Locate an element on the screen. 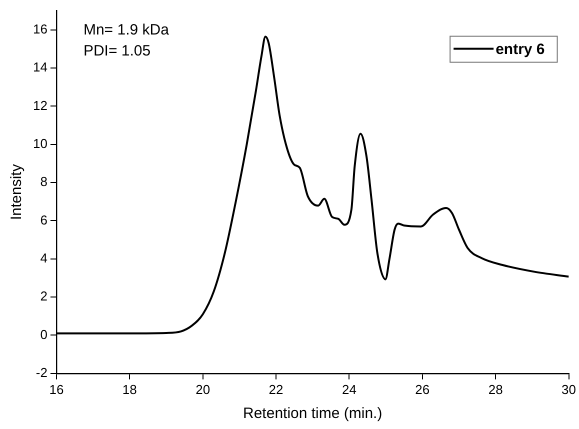 Image resolution: width=579 pixels, height=429 pixels. y-tick-label: 6 is located at coordinates (44, 220).